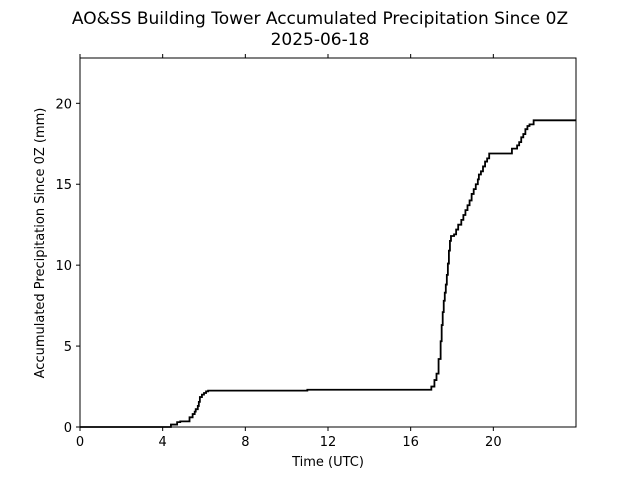  I want to click on x-axis-label: Time (UTC), so click(327, 462).